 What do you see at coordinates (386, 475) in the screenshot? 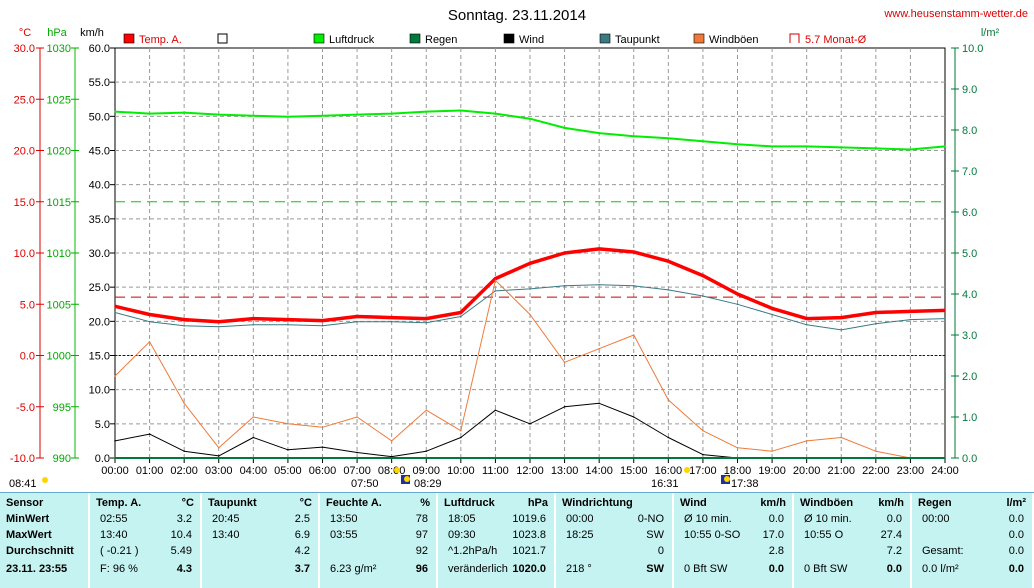
I see `sun-moon-markers` at bounding box center [386, 475].